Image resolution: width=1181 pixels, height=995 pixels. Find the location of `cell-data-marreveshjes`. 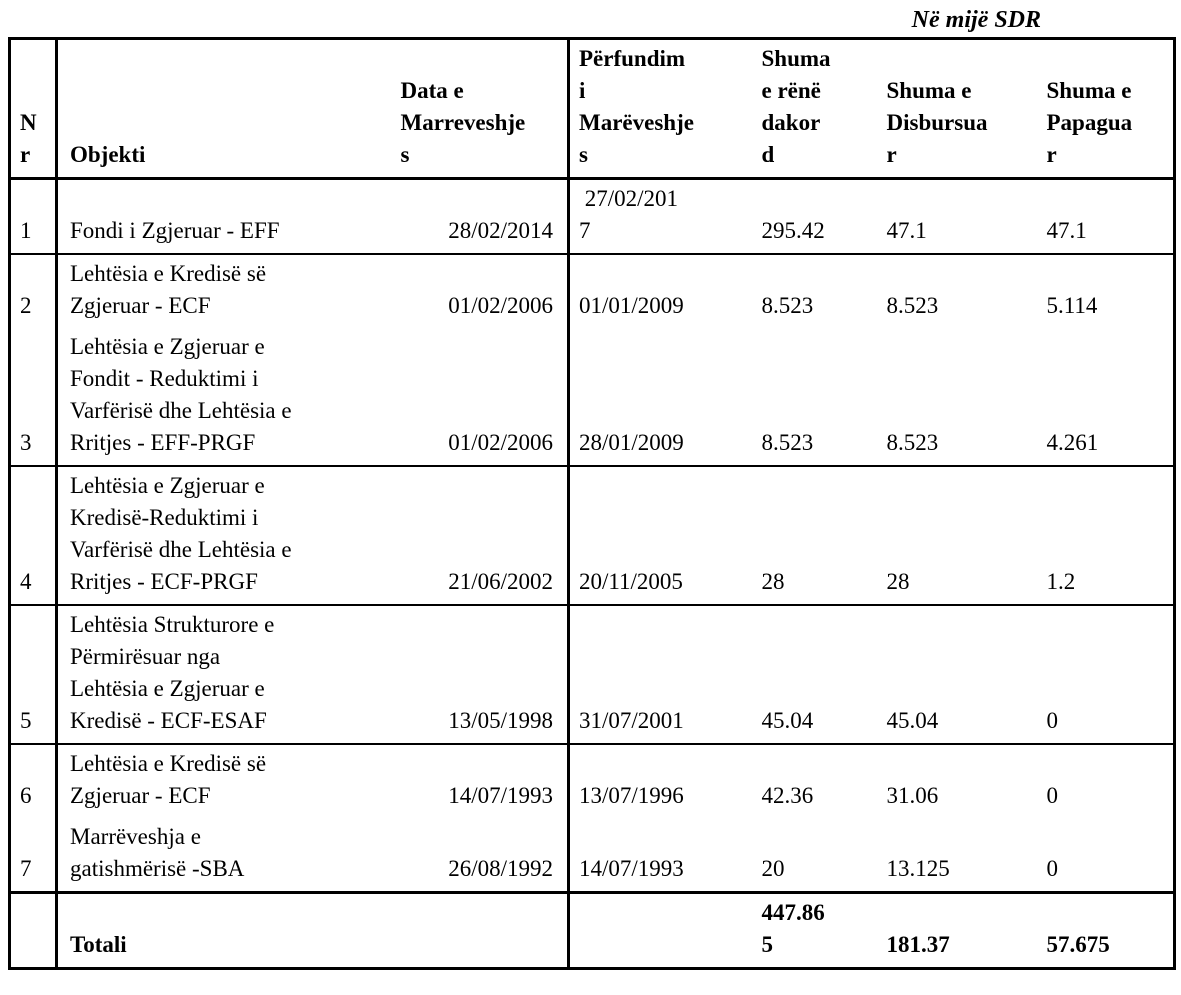

cell-data-marreveshjes is located at coordinates (483, 930).